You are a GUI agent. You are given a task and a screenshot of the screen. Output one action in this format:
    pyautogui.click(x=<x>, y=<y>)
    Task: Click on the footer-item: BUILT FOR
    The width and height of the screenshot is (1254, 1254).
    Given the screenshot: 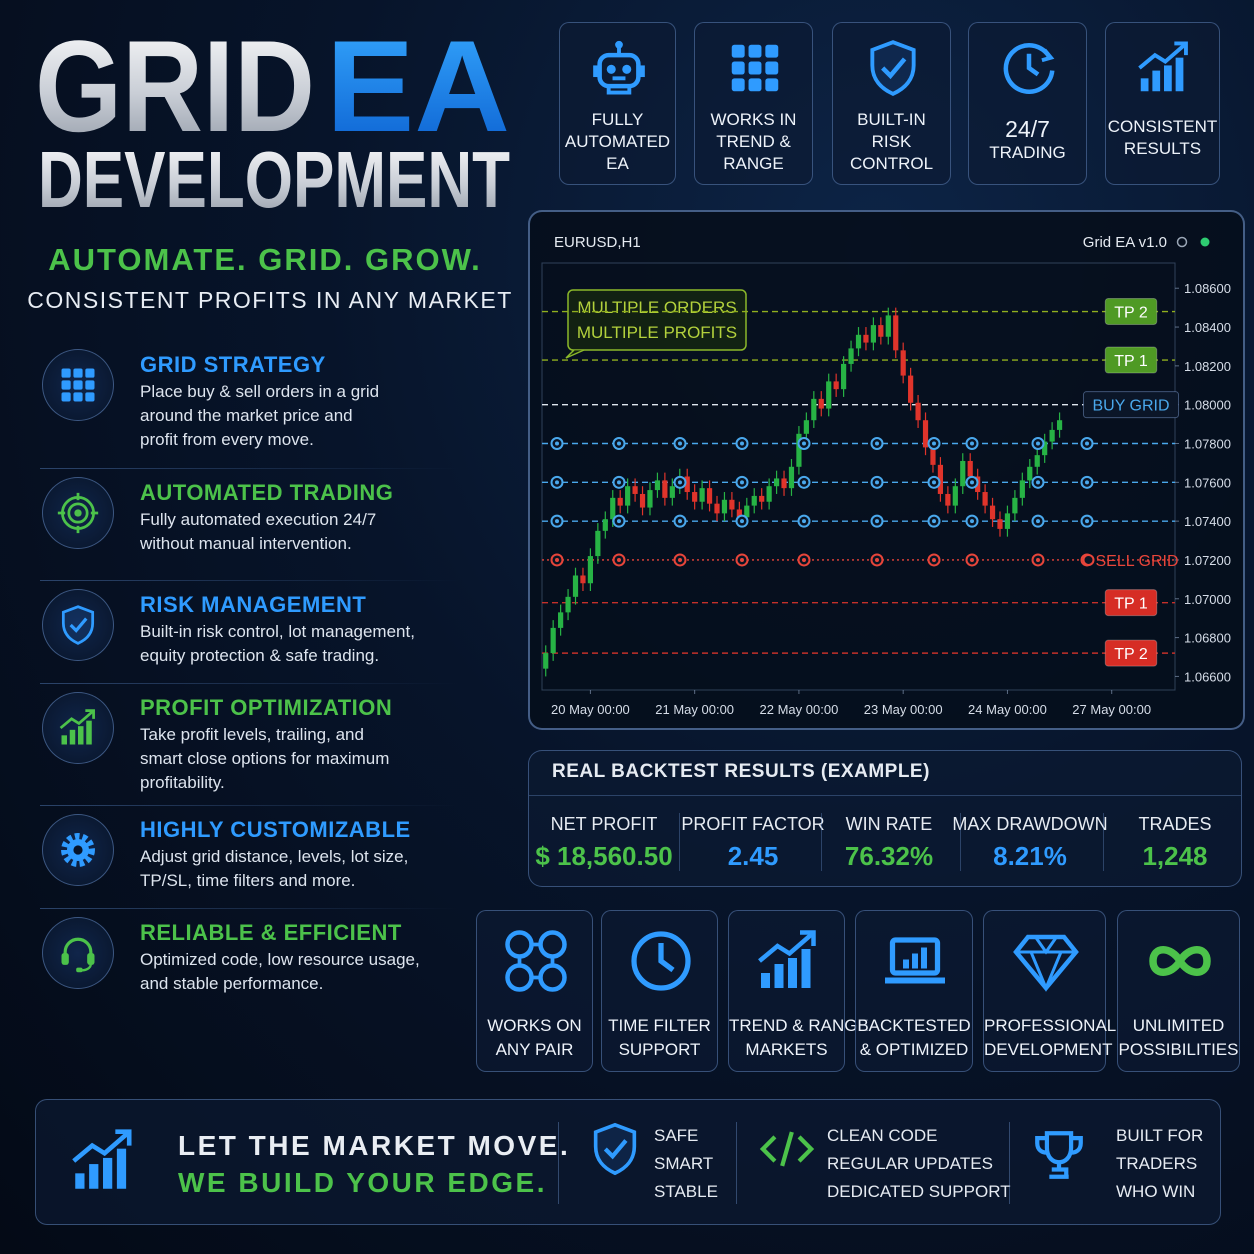 What is the action you would take?
    pyautogui.click(x=1160, y=1135)
    